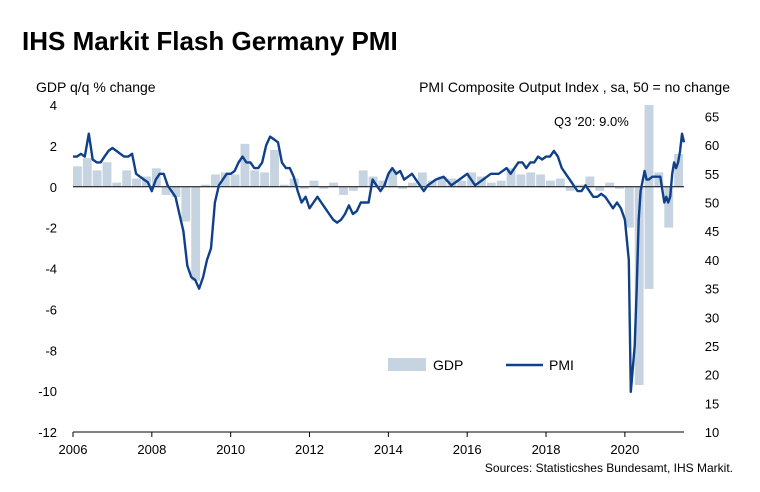 This screenshot has width=760, height=492. I want to click on right-axis-ticks: 65 60 55 50 45 40 35 30 25 20 15 10, so click(712, 274).